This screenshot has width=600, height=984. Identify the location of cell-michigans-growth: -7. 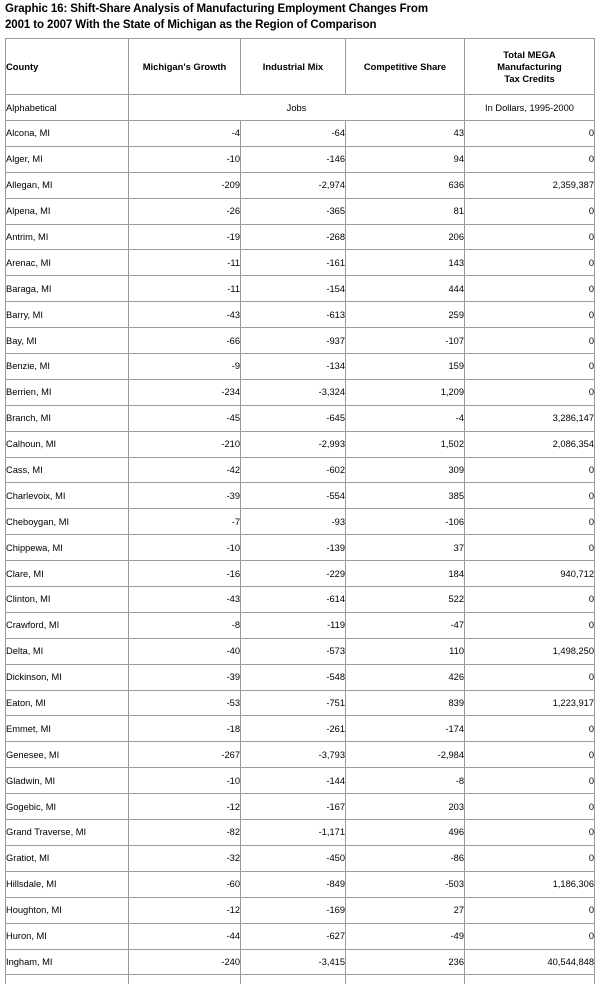
(184, 522).